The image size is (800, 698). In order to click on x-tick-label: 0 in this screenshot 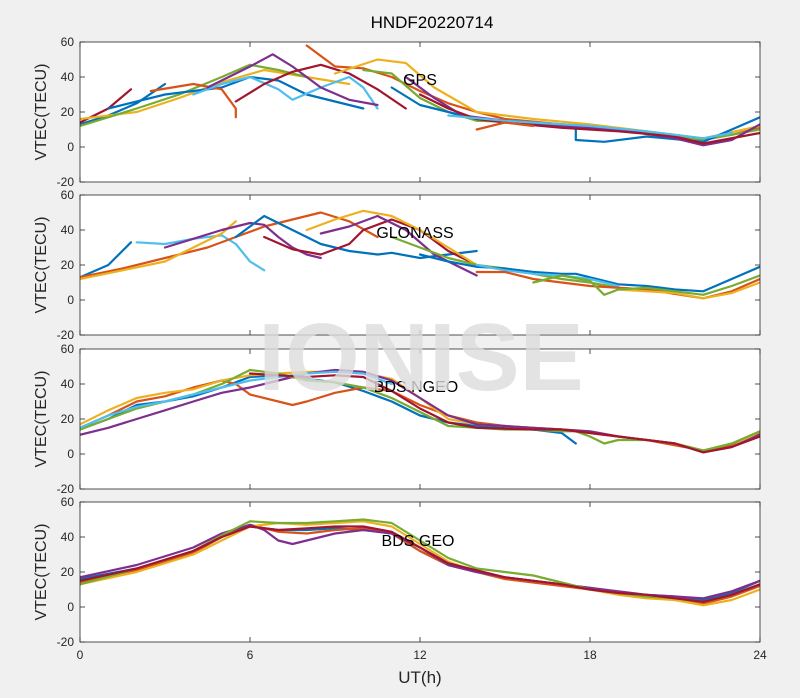, I will do `click(80, 655)`.